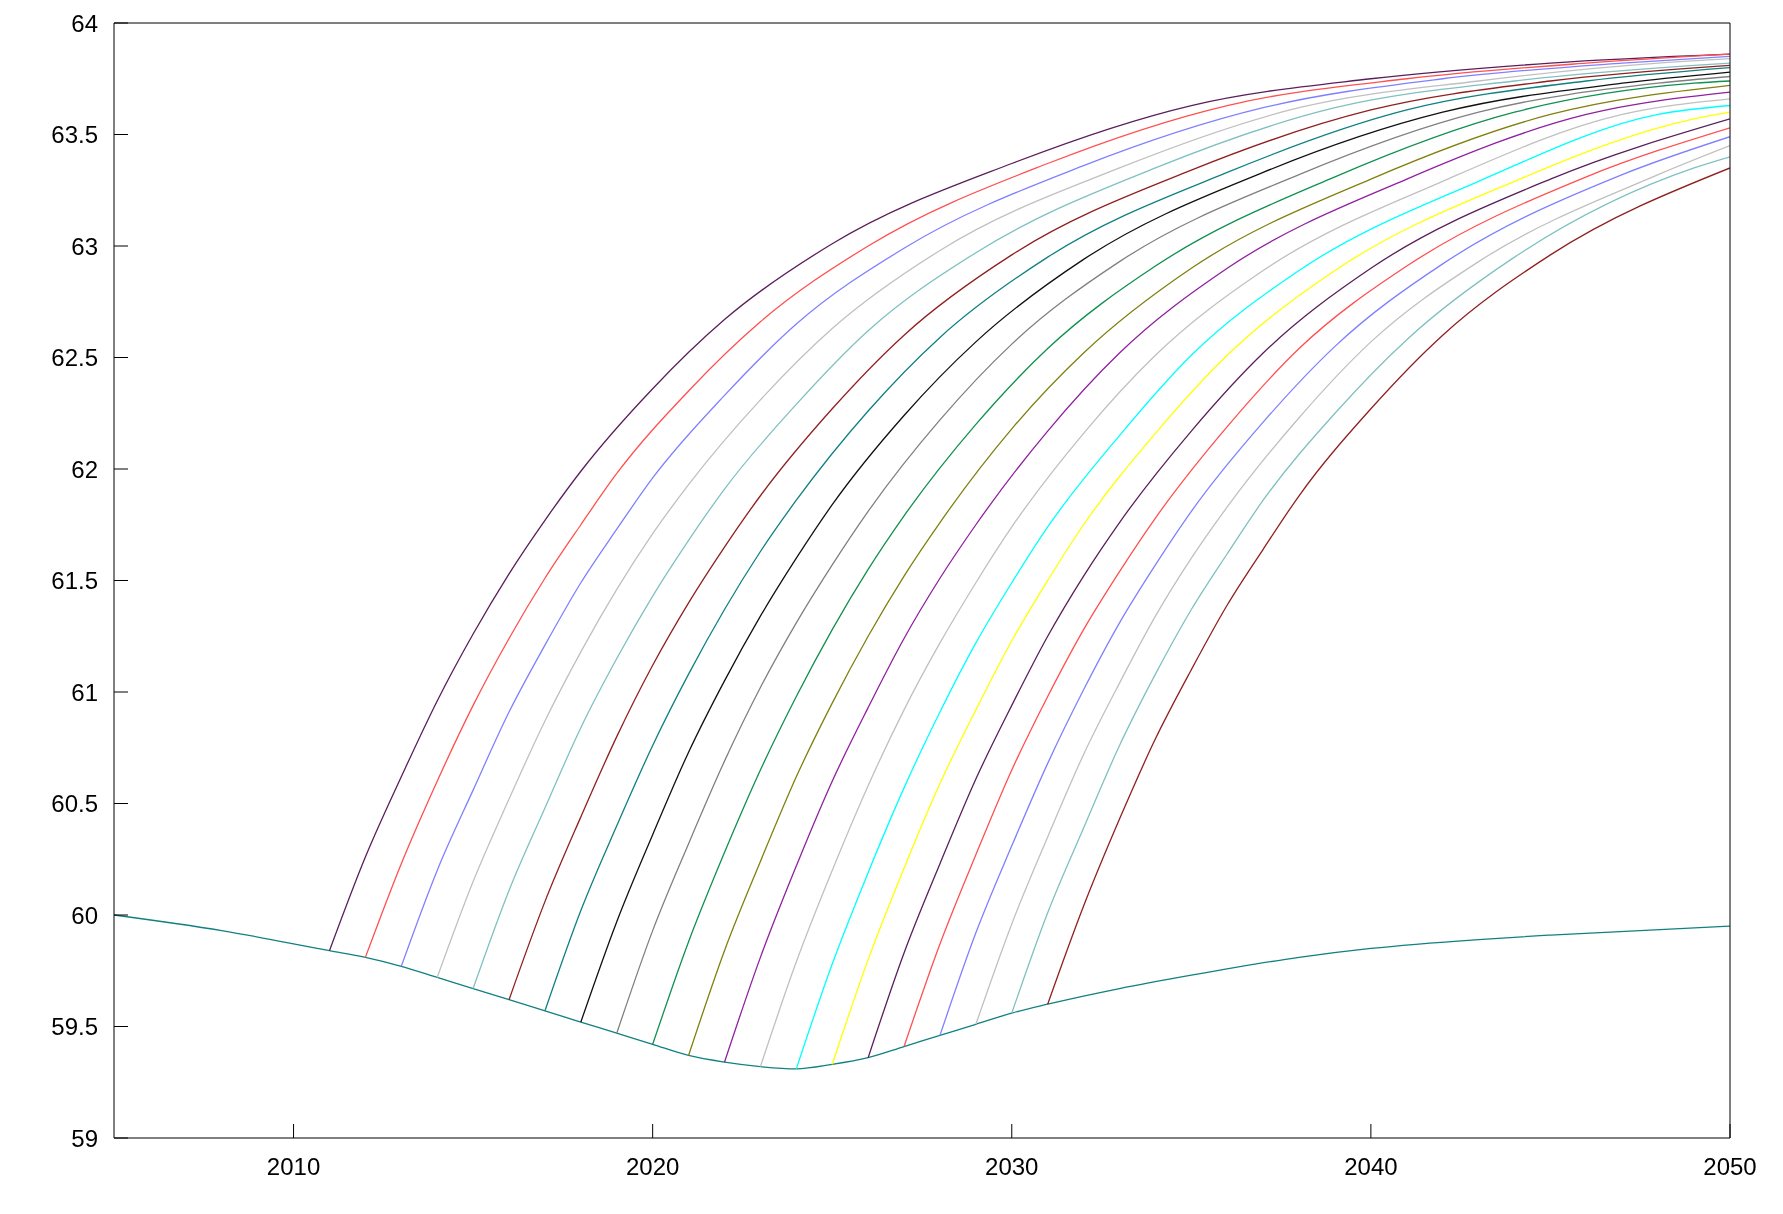  I want to click on x-tick-label: 2050, so click(1730, 1167).